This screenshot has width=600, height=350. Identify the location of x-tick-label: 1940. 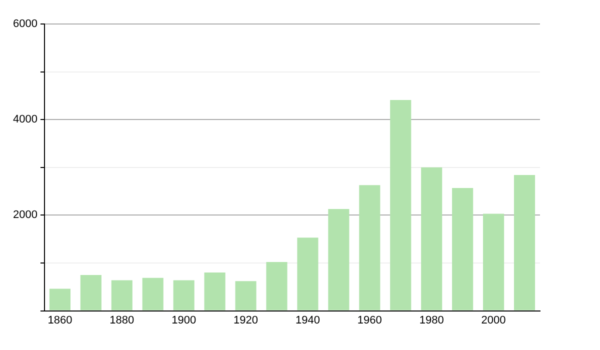
(307, 320).